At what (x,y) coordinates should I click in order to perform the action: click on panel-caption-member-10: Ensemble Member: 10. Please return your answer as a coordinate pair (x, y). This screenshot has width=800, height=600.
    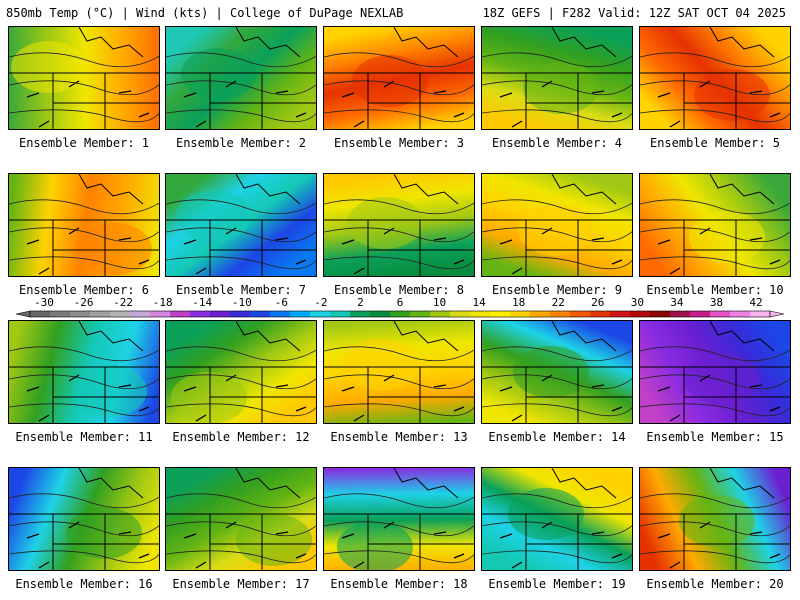
    Looking at the image, I should click on (715, 290).